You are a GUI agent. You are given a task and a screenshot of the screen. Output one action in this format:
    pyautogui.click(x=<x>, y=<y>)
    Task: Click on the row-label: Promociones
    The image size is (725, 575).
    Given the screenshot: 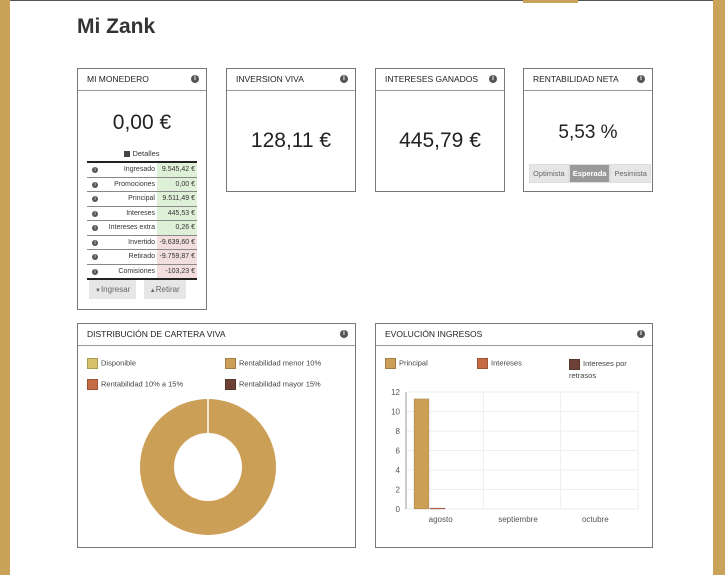 What is the action you would take?
    pyautogui.click(x=130, y=184)
    